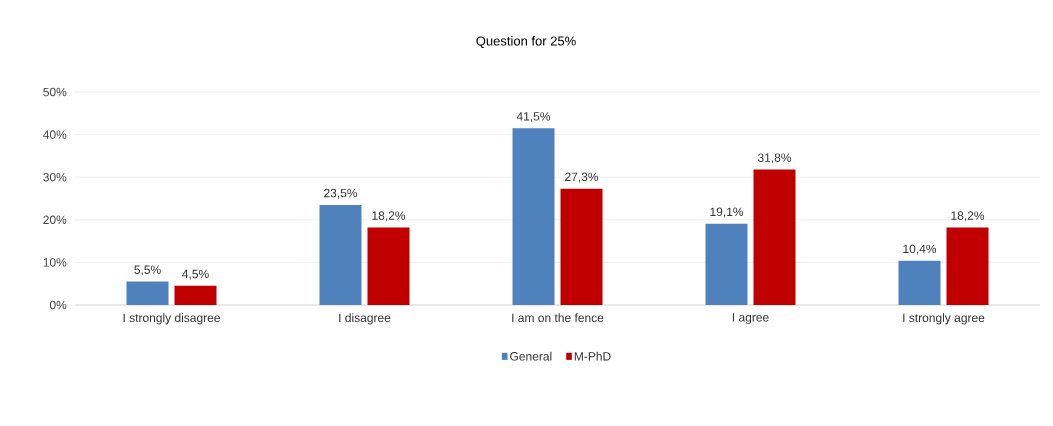 The height and width of the screenshot is (426, 1053). I want to click on data-label: 41,5%, so click(533, 117).